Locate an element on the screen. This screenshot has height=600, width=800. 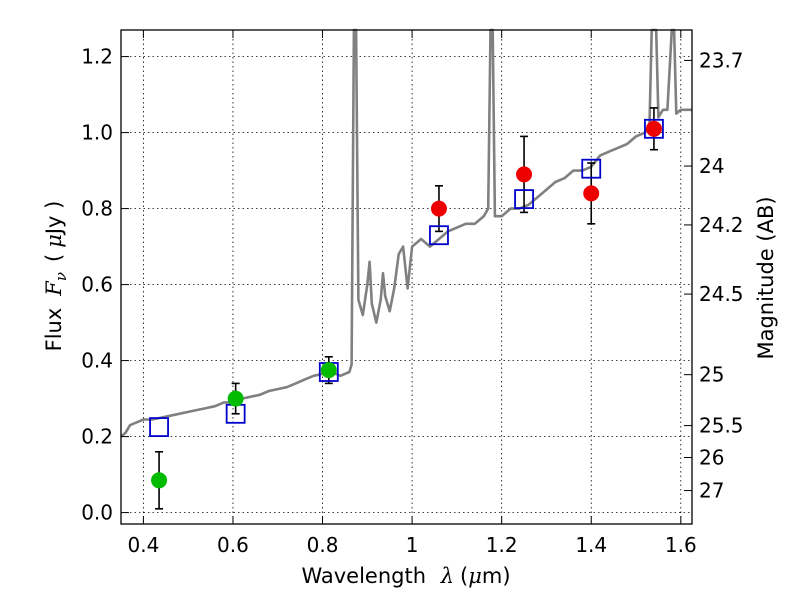
magnitude-tick-label: 23.7 is located at coordinates (721, 60).